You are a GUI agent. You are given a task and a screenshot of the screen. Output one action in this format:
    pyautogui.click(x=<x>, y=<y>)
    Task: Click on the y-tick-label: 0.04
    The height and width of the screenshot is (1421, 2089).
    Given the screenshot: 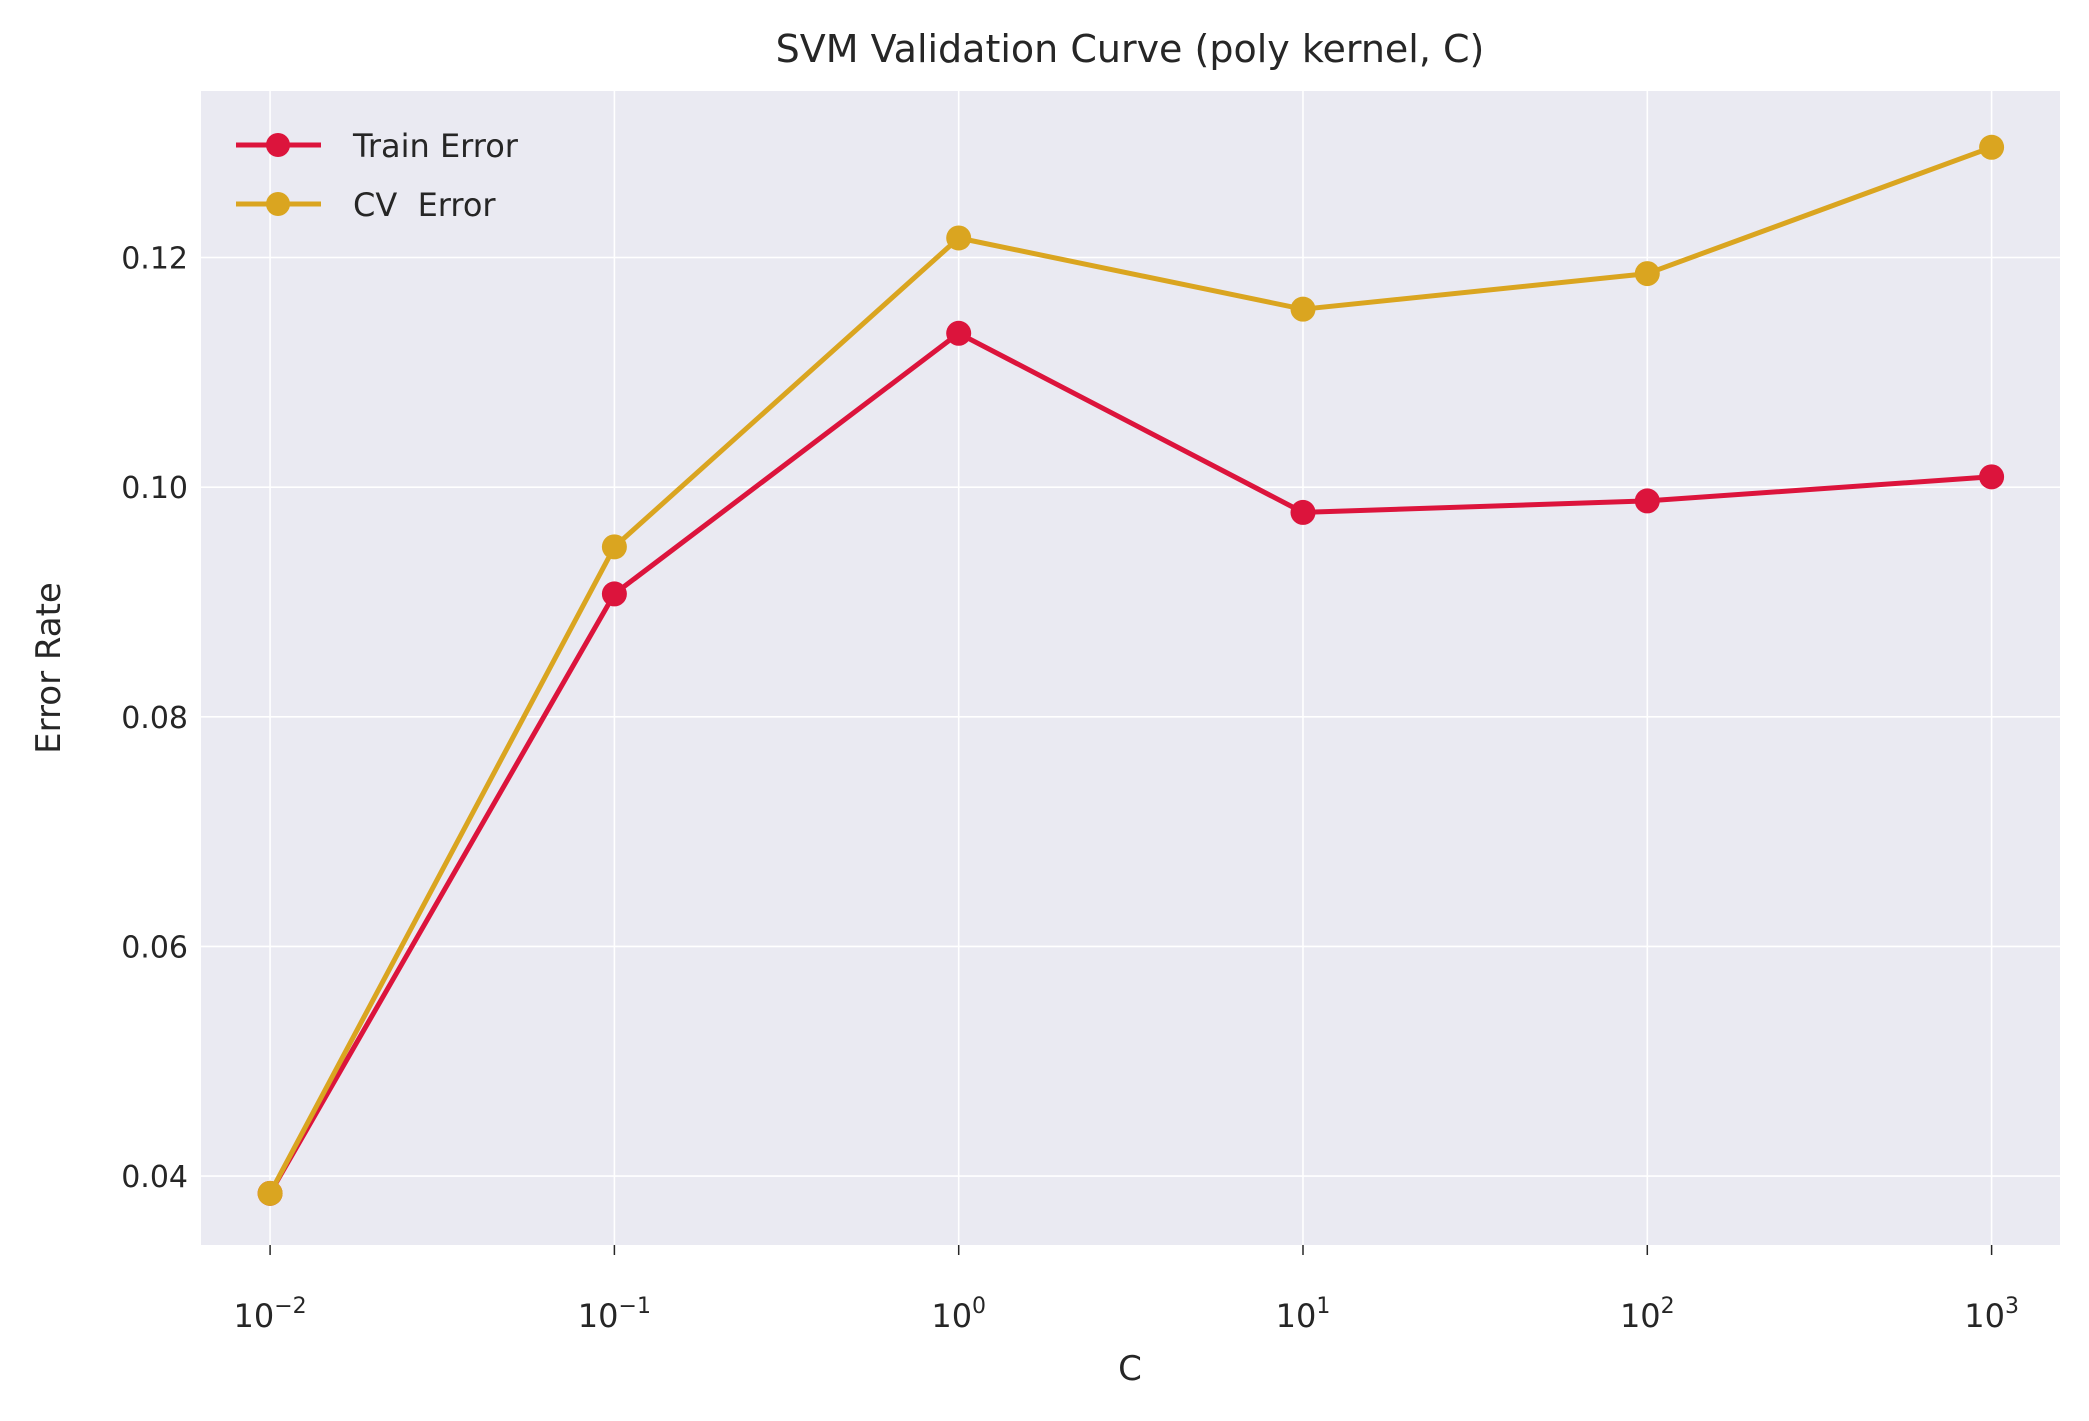 What is the action you would take?
    pyautogui.click(x=154, y=1177)
    